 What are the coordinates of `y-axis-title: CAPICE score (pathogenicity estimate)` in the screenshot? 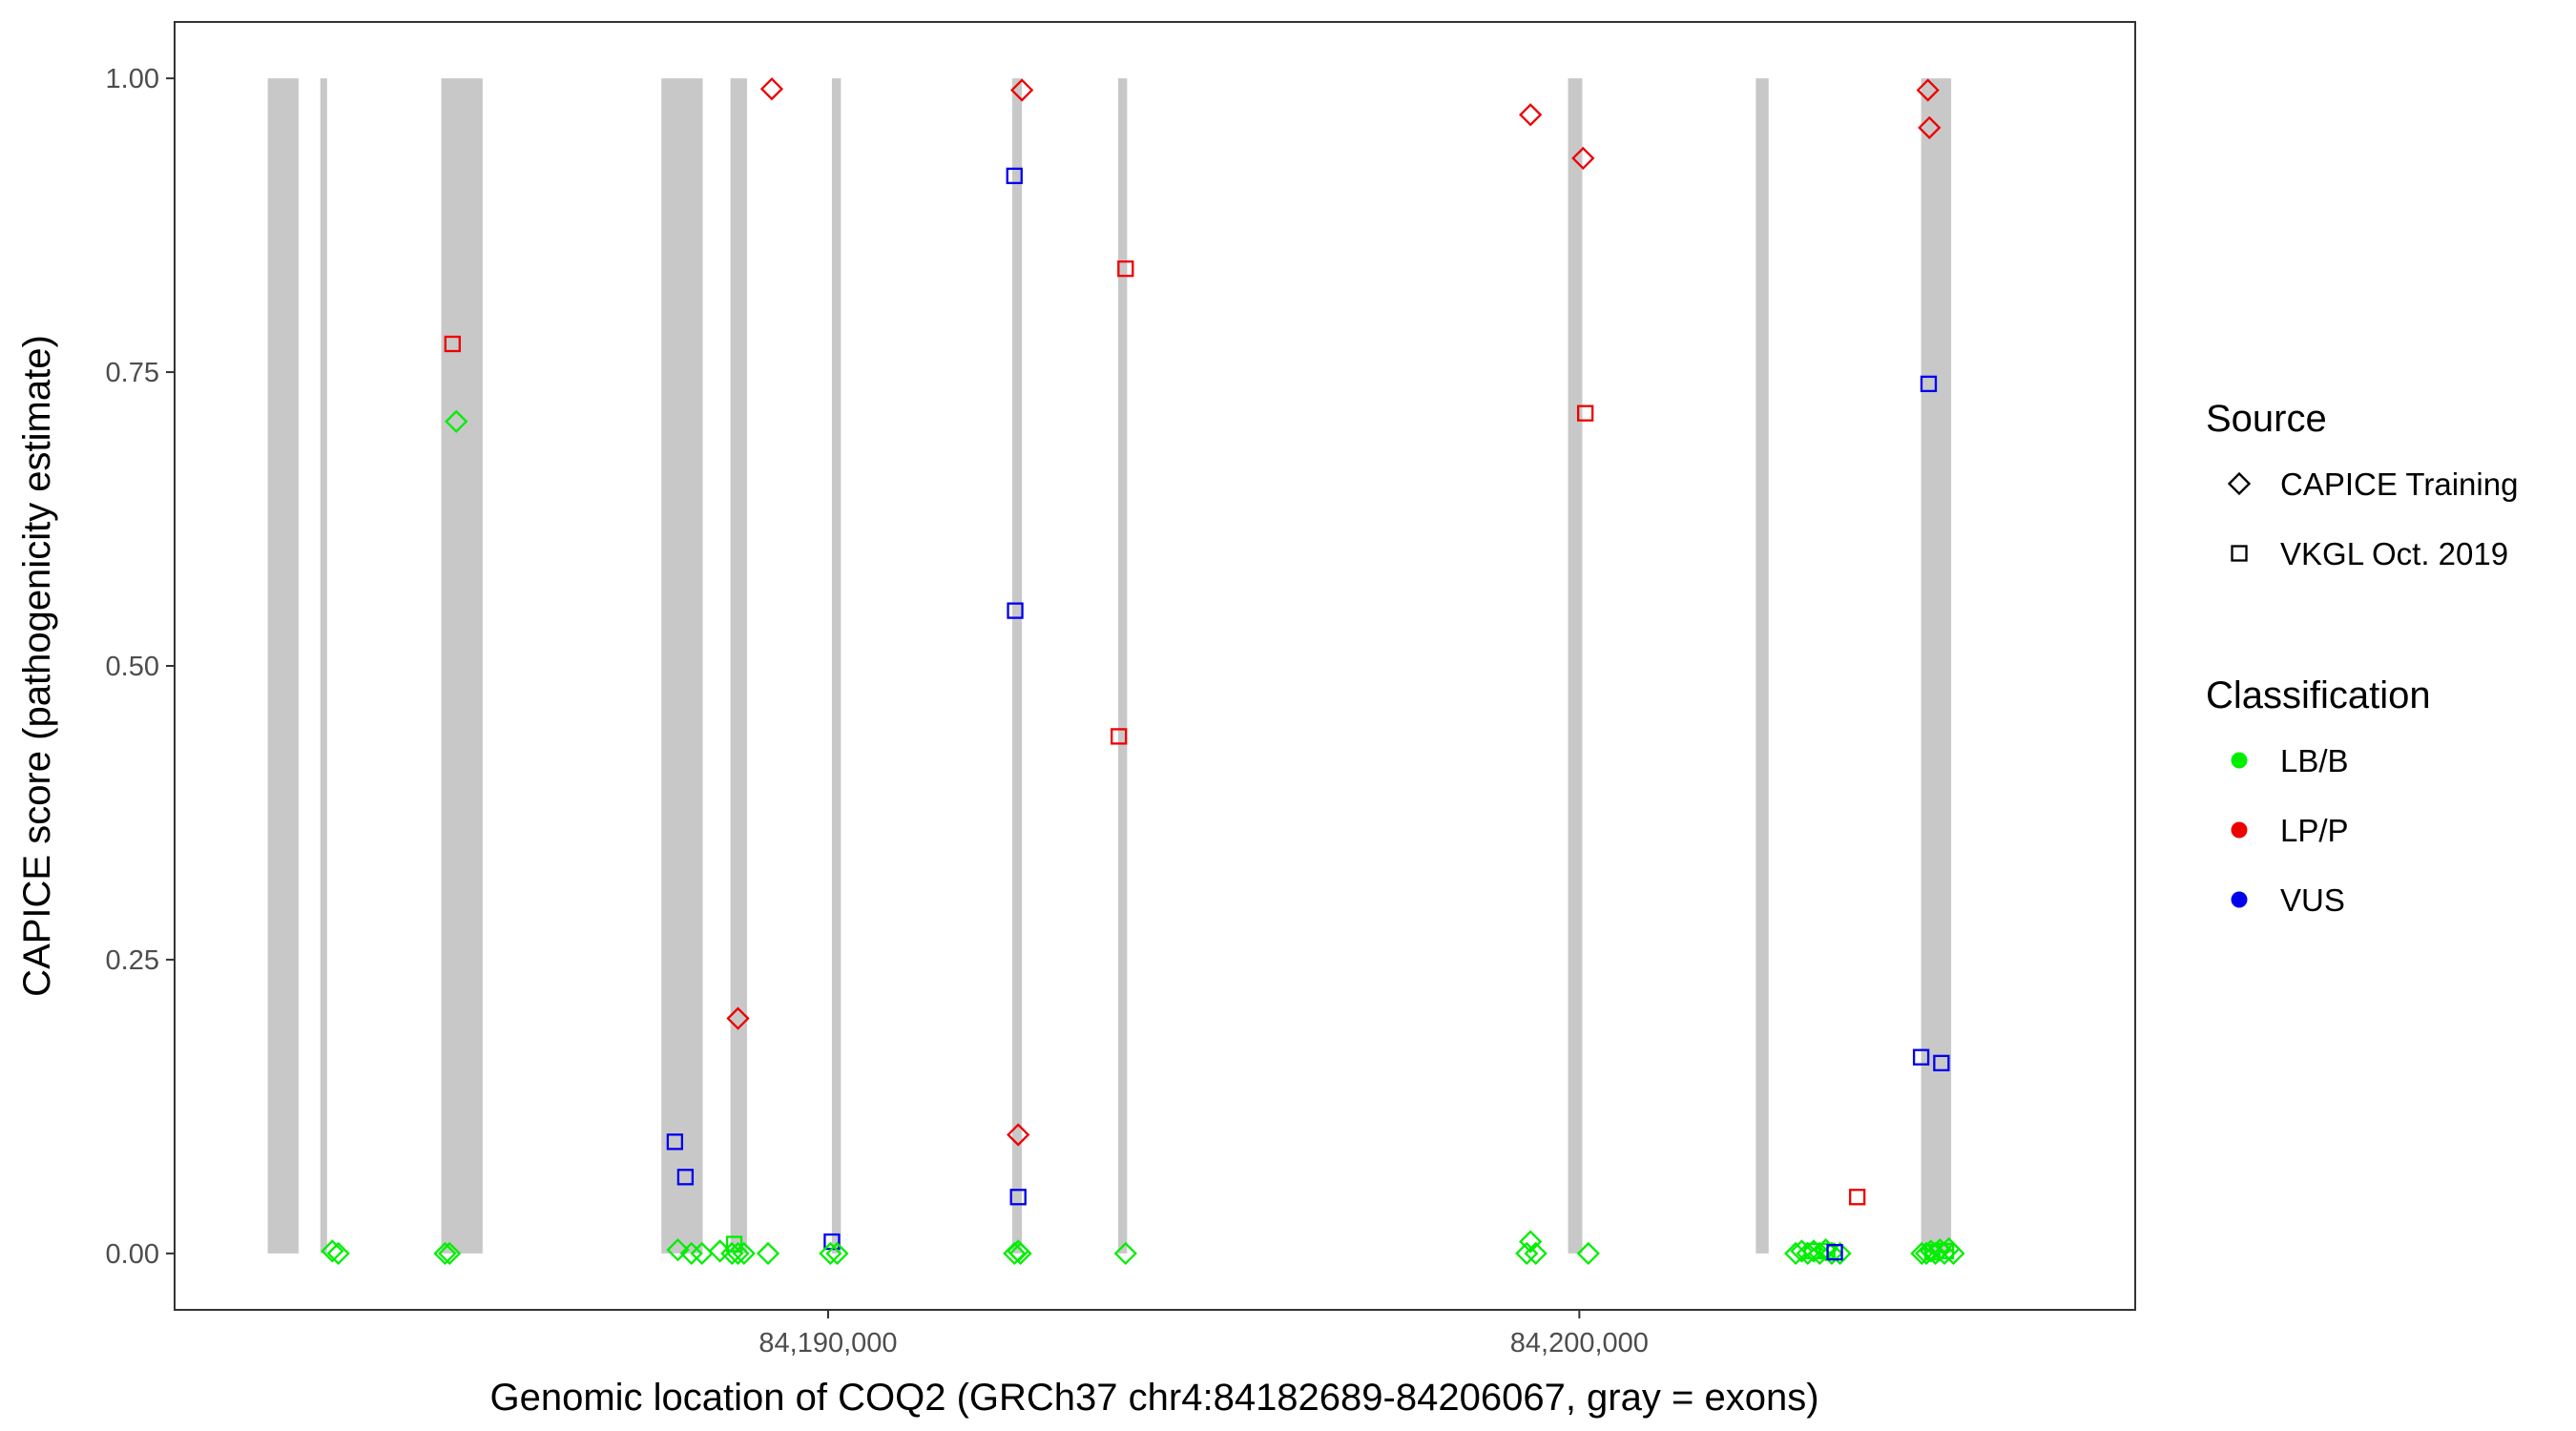 It's located at (37, 666).